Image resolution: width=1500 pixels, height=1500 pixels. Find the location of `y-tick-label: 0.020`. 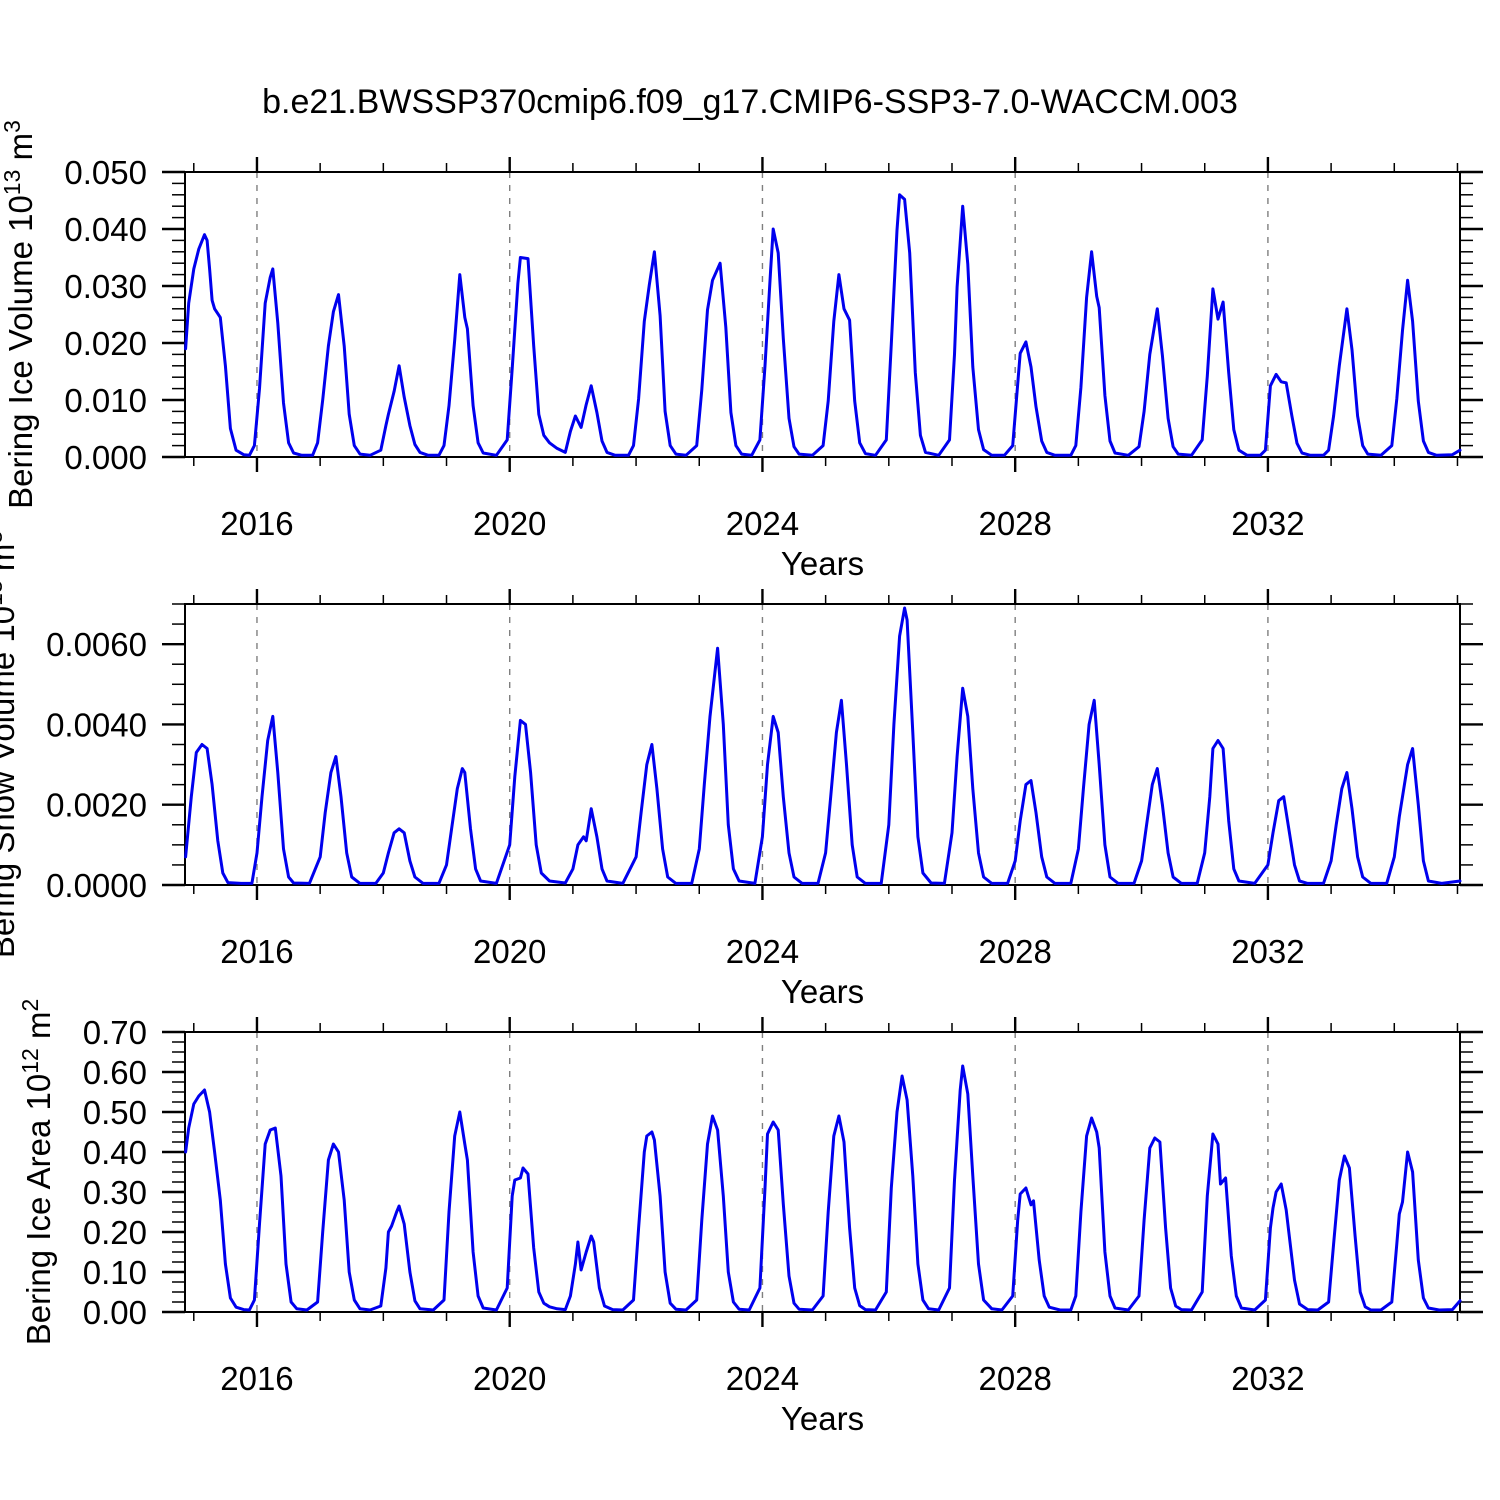

y-tick-label: 0.020 is located at coordinates (105, 343).